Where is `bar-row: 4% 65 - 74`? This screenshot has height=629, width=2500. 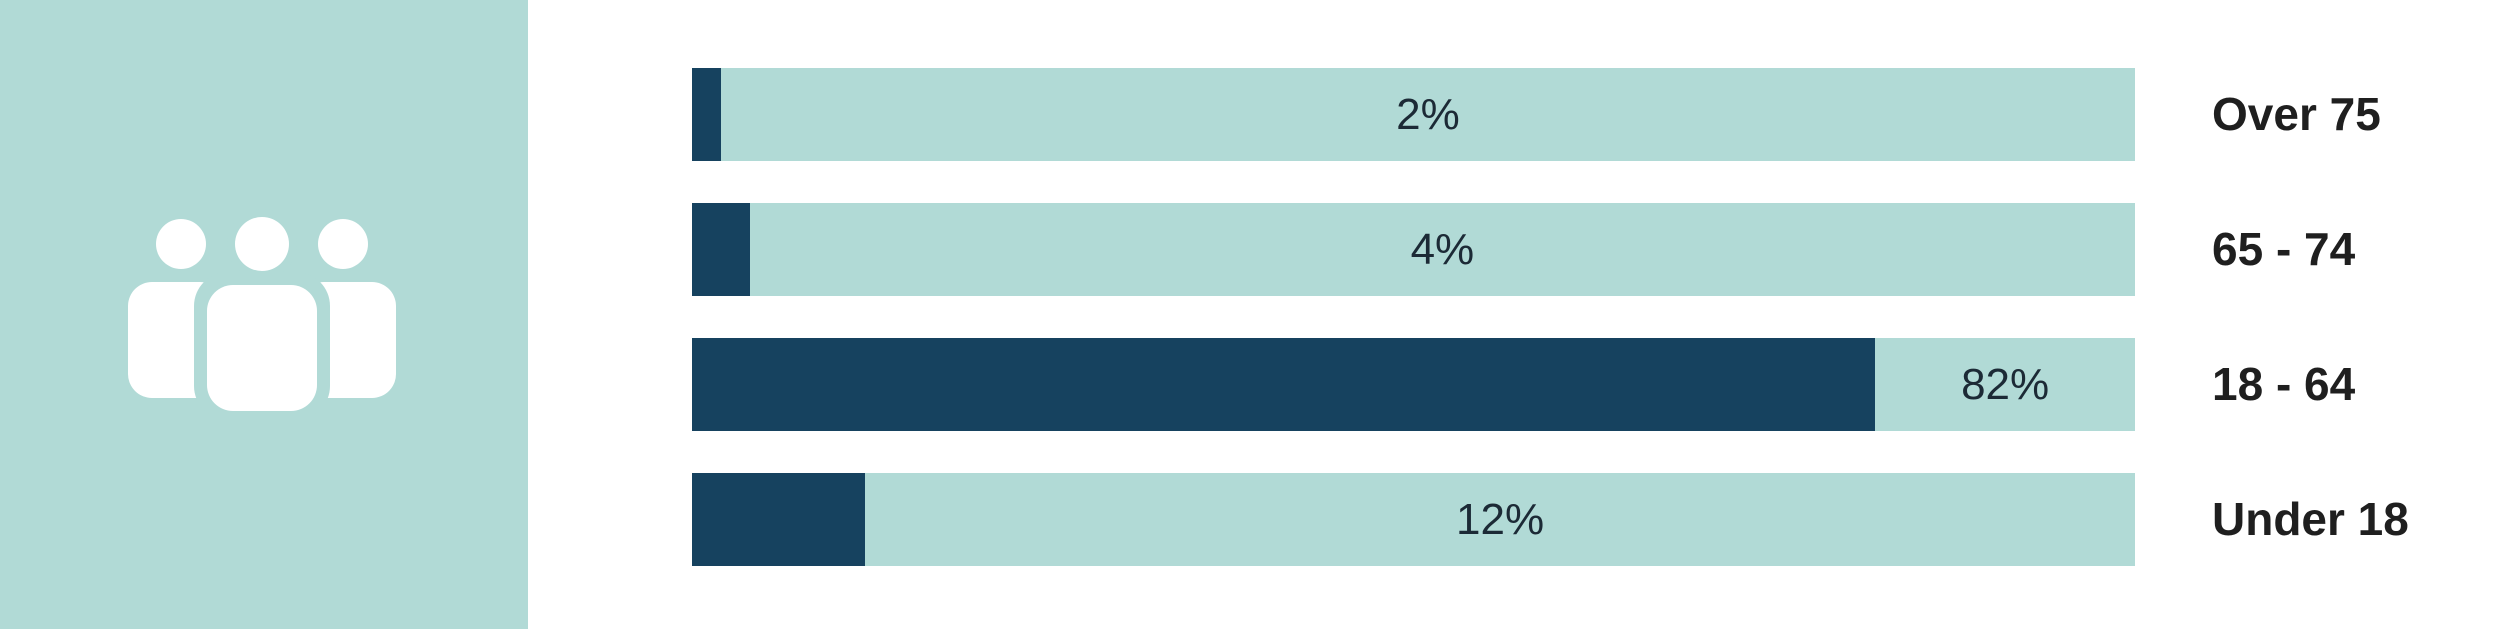 bar-row: 4% 65 - 74 is located at coordinates (1596, 249).